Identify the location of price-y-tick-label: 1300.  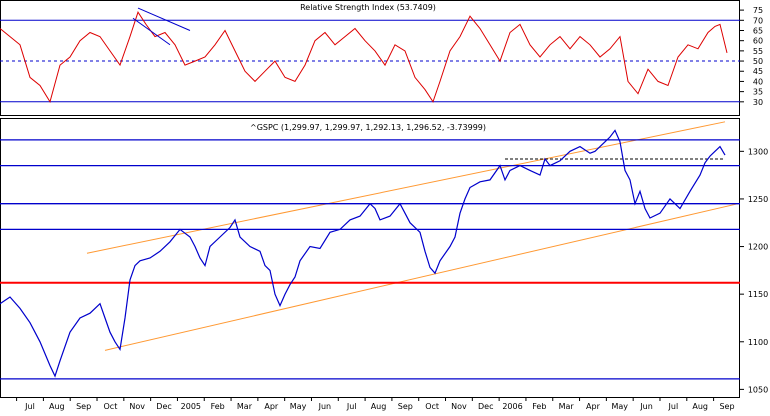
(758, 151).